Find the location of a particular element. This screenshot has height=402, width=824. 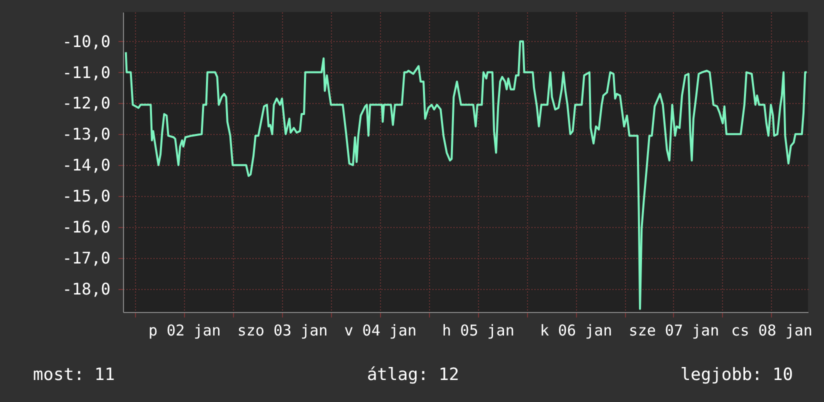

x-tick-label: sze 07 jan is located at coordinates (674, 331).